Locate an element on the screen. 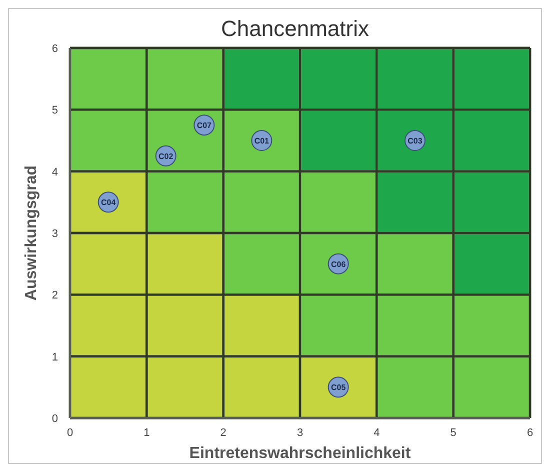 The image size is (550, 472). x-tick-label: 0 is located at coordinates (70, 433).